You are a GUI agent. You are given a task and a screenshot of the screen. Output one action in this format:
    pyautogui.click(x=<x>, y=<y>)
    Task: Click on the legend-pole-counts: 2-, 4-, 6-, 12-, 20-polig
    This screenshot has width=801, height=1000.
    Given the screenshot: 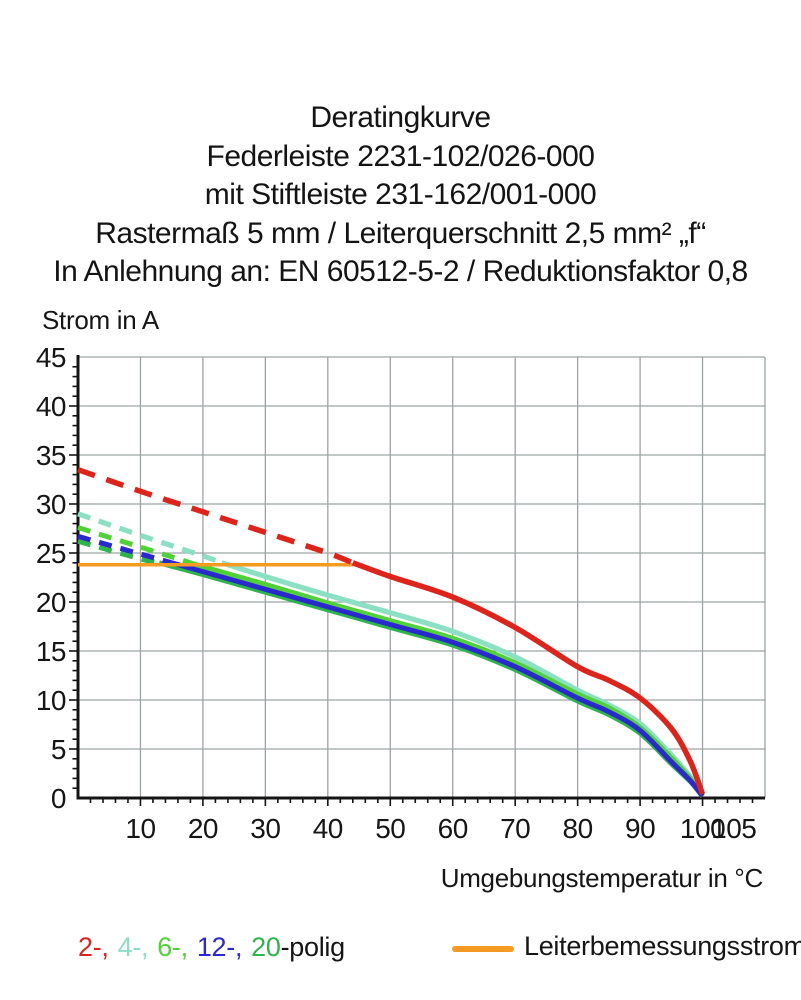 What is the action you would take?
    pyautogui.click(x=211, y=947)
    